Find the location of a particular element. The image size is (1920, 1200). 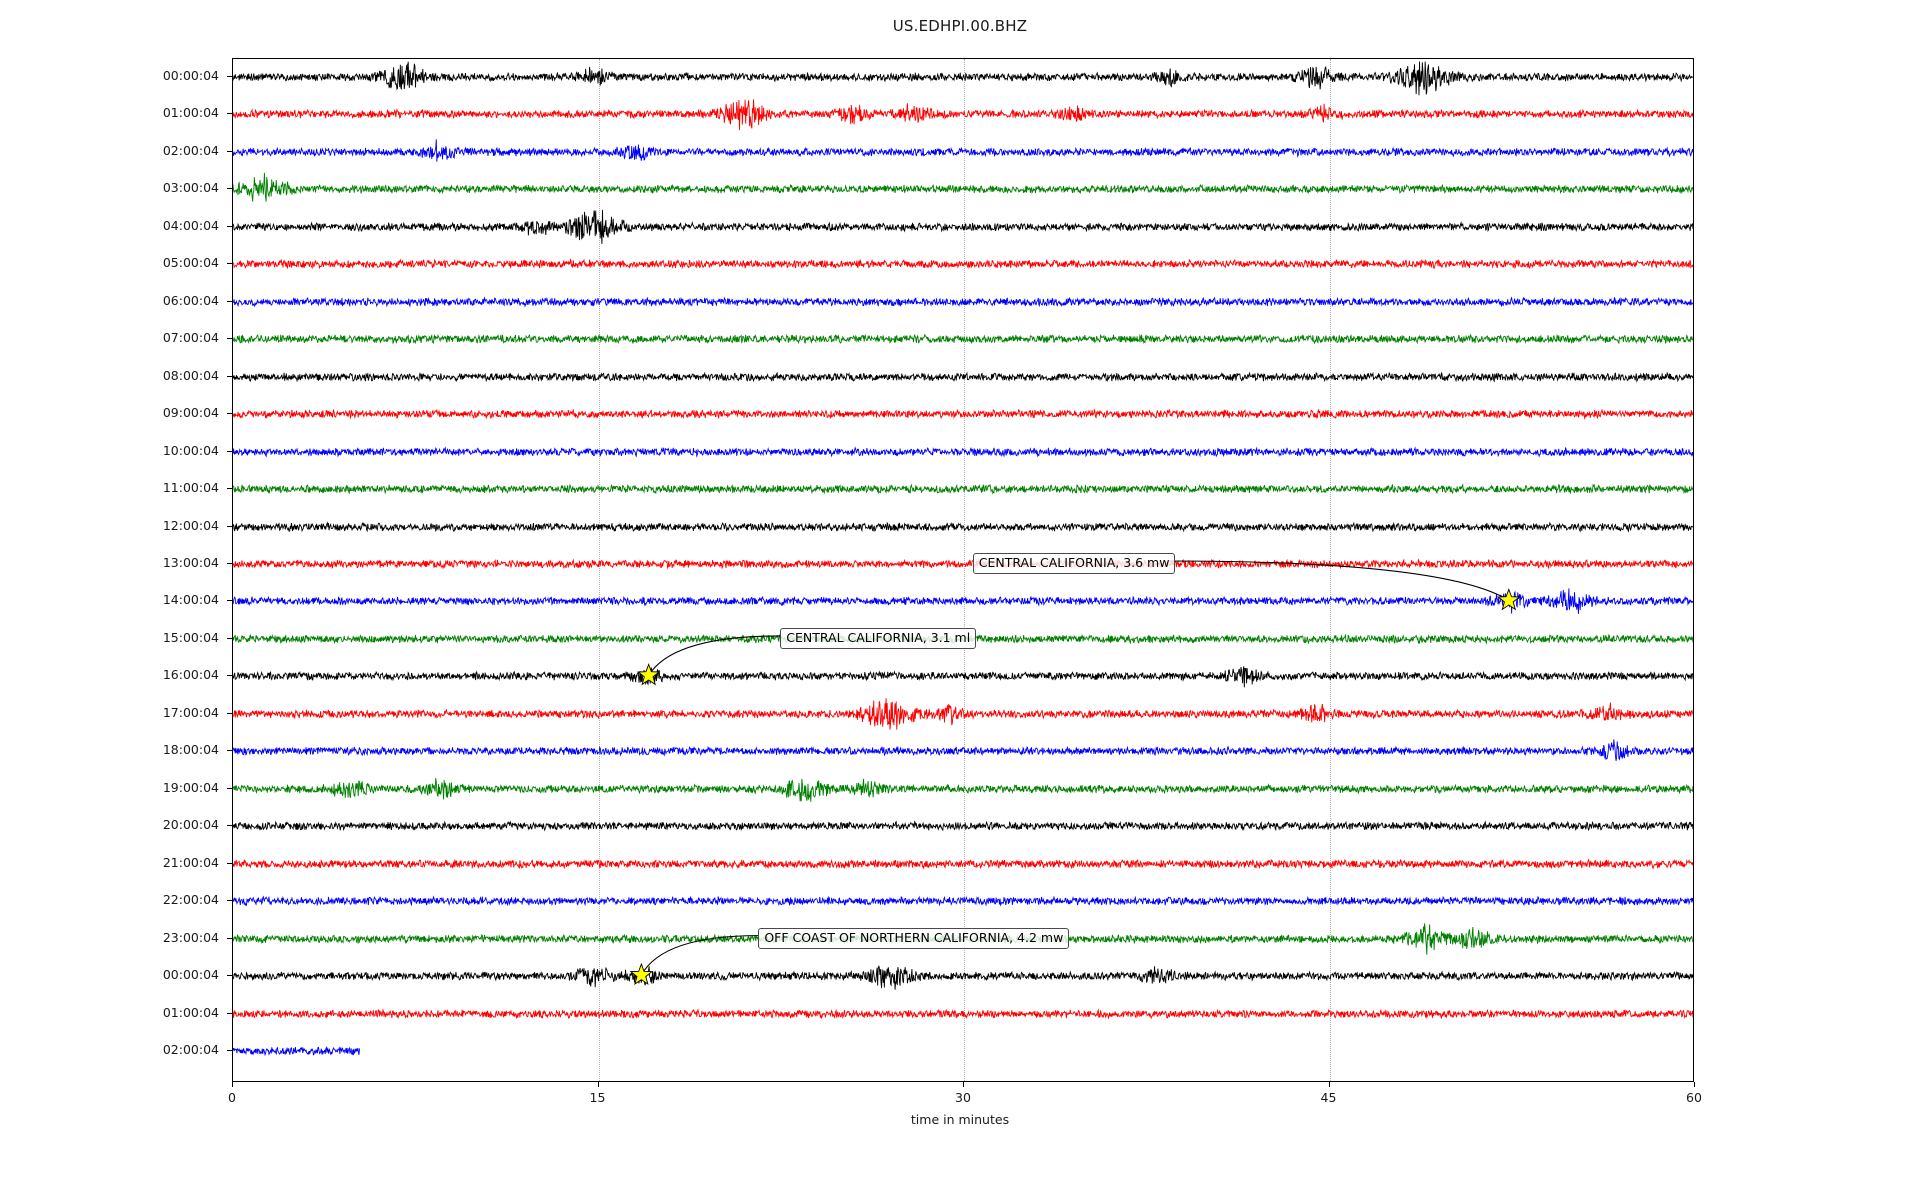

y-tick-label: 17:00:04 is located at coordinates (190, 712).